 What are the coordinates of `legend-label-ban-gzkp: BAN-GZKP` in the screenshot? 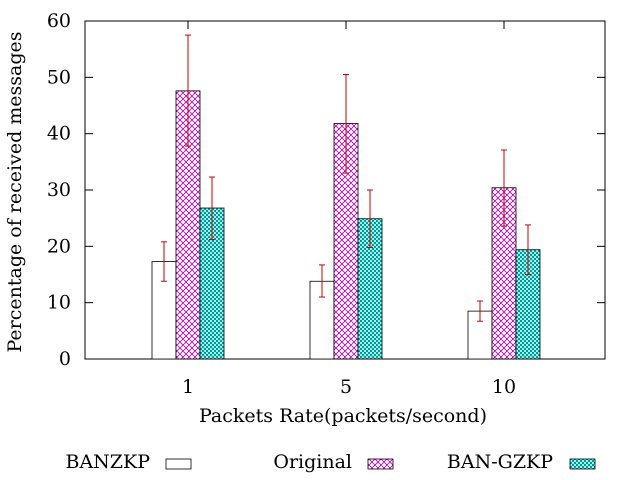 It's located at (500, 462).